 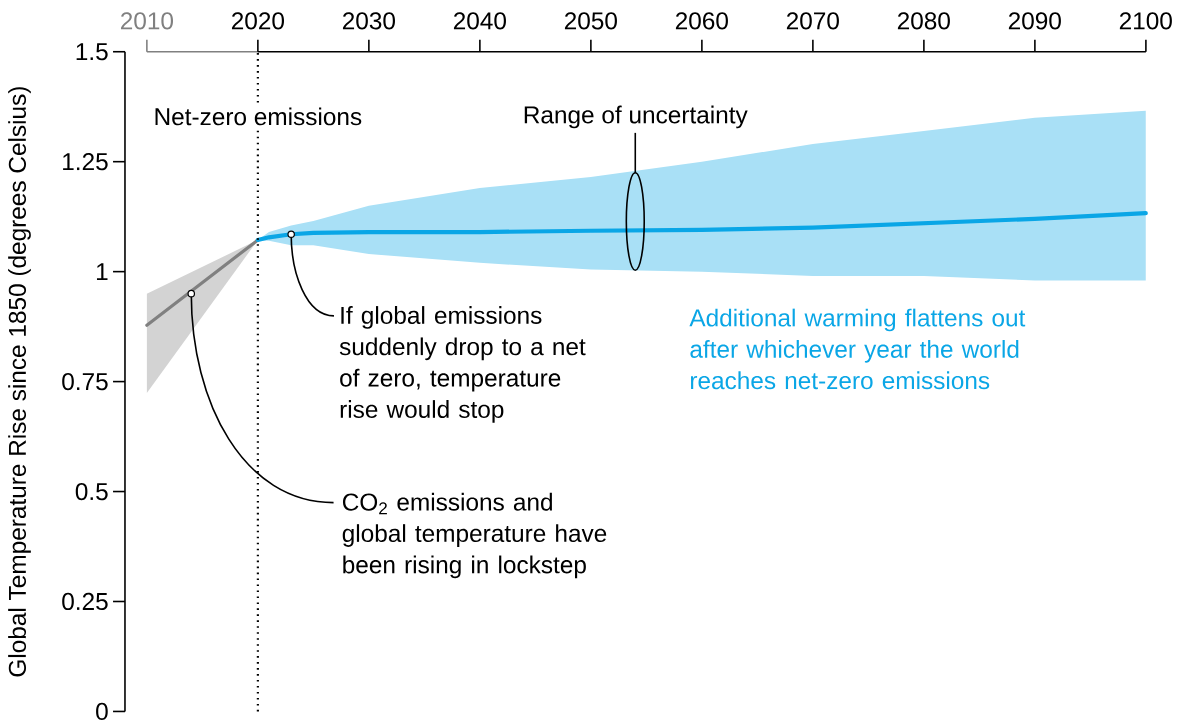 I want to click on x-tick-label: 2100, so click(x=1145, y=21).